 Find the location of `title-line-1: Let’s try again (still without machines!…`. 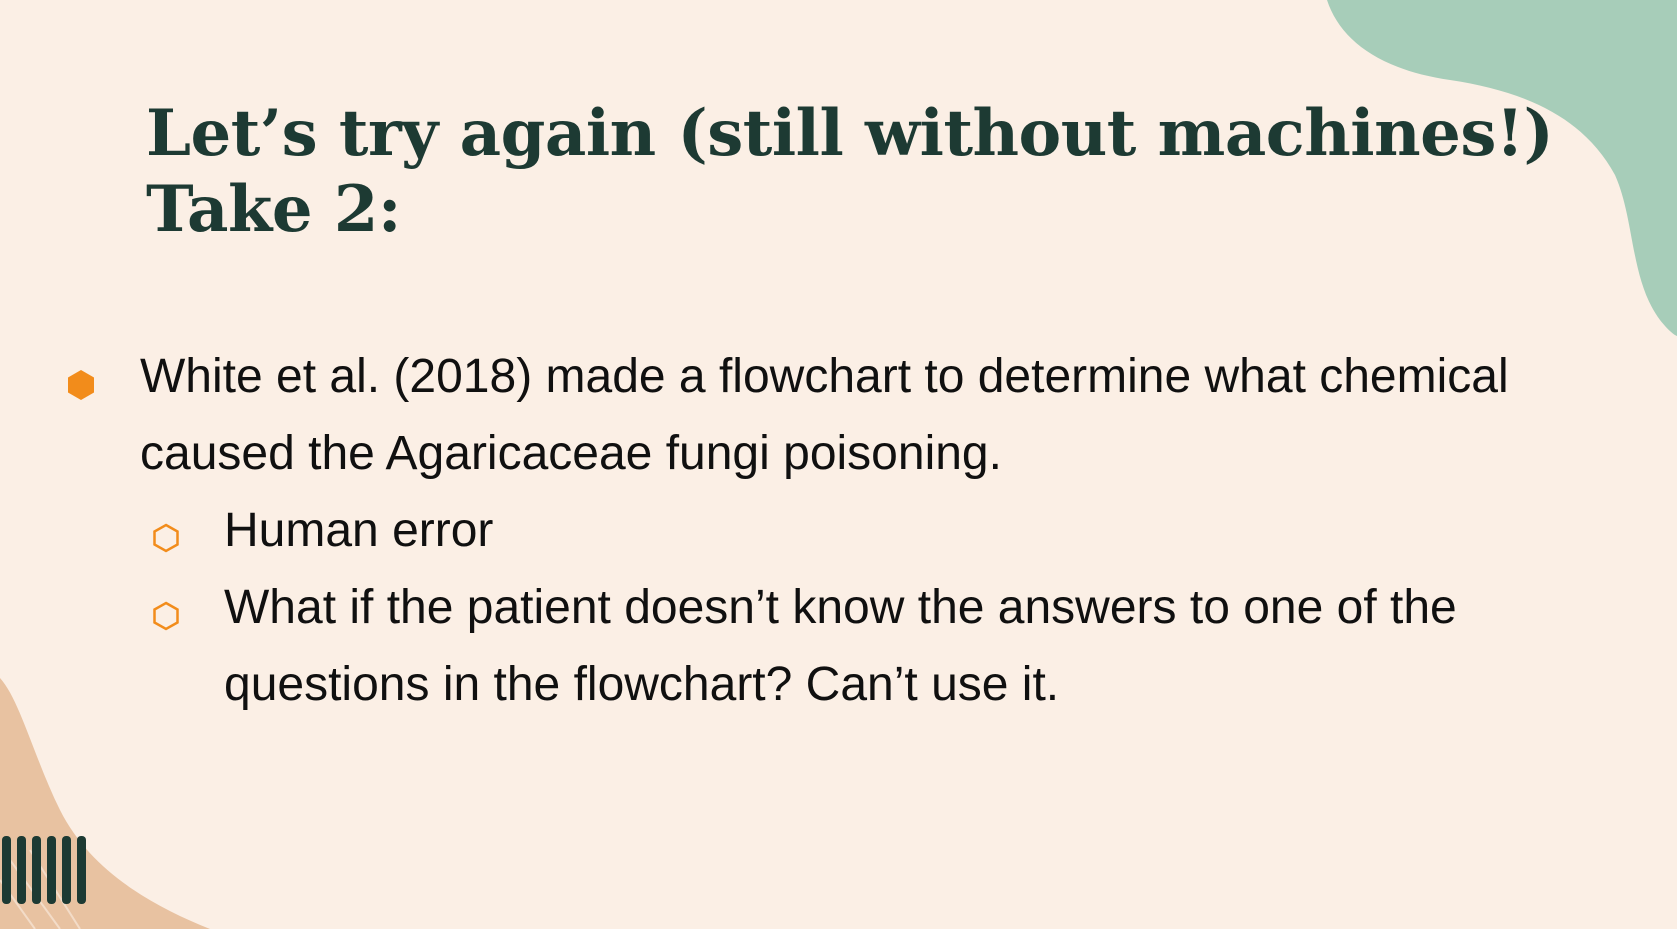

title-line-1: Let’s try again (still without machines!… is located at coordinates (850, 133).